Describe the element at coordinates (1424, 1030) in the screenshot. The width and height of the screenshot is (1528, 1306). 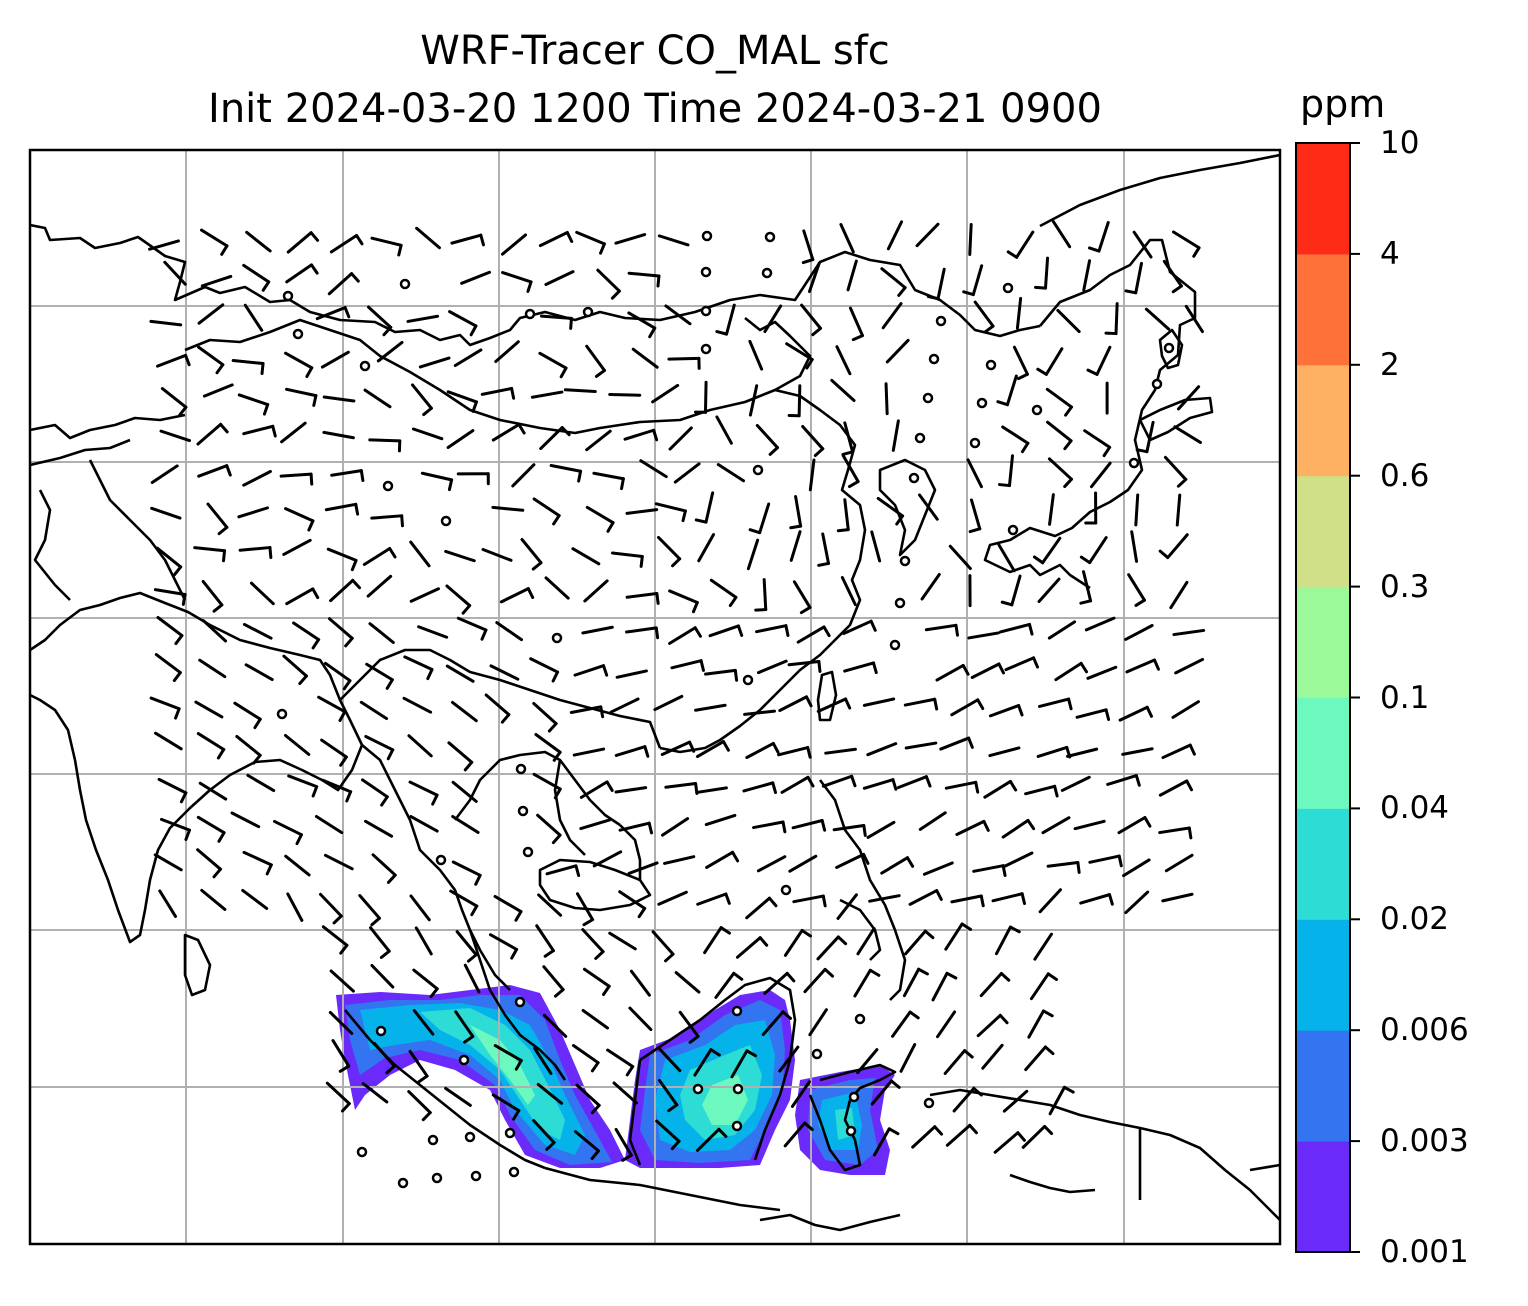
I see `colorbar-tick-label: 0.006` at that location.